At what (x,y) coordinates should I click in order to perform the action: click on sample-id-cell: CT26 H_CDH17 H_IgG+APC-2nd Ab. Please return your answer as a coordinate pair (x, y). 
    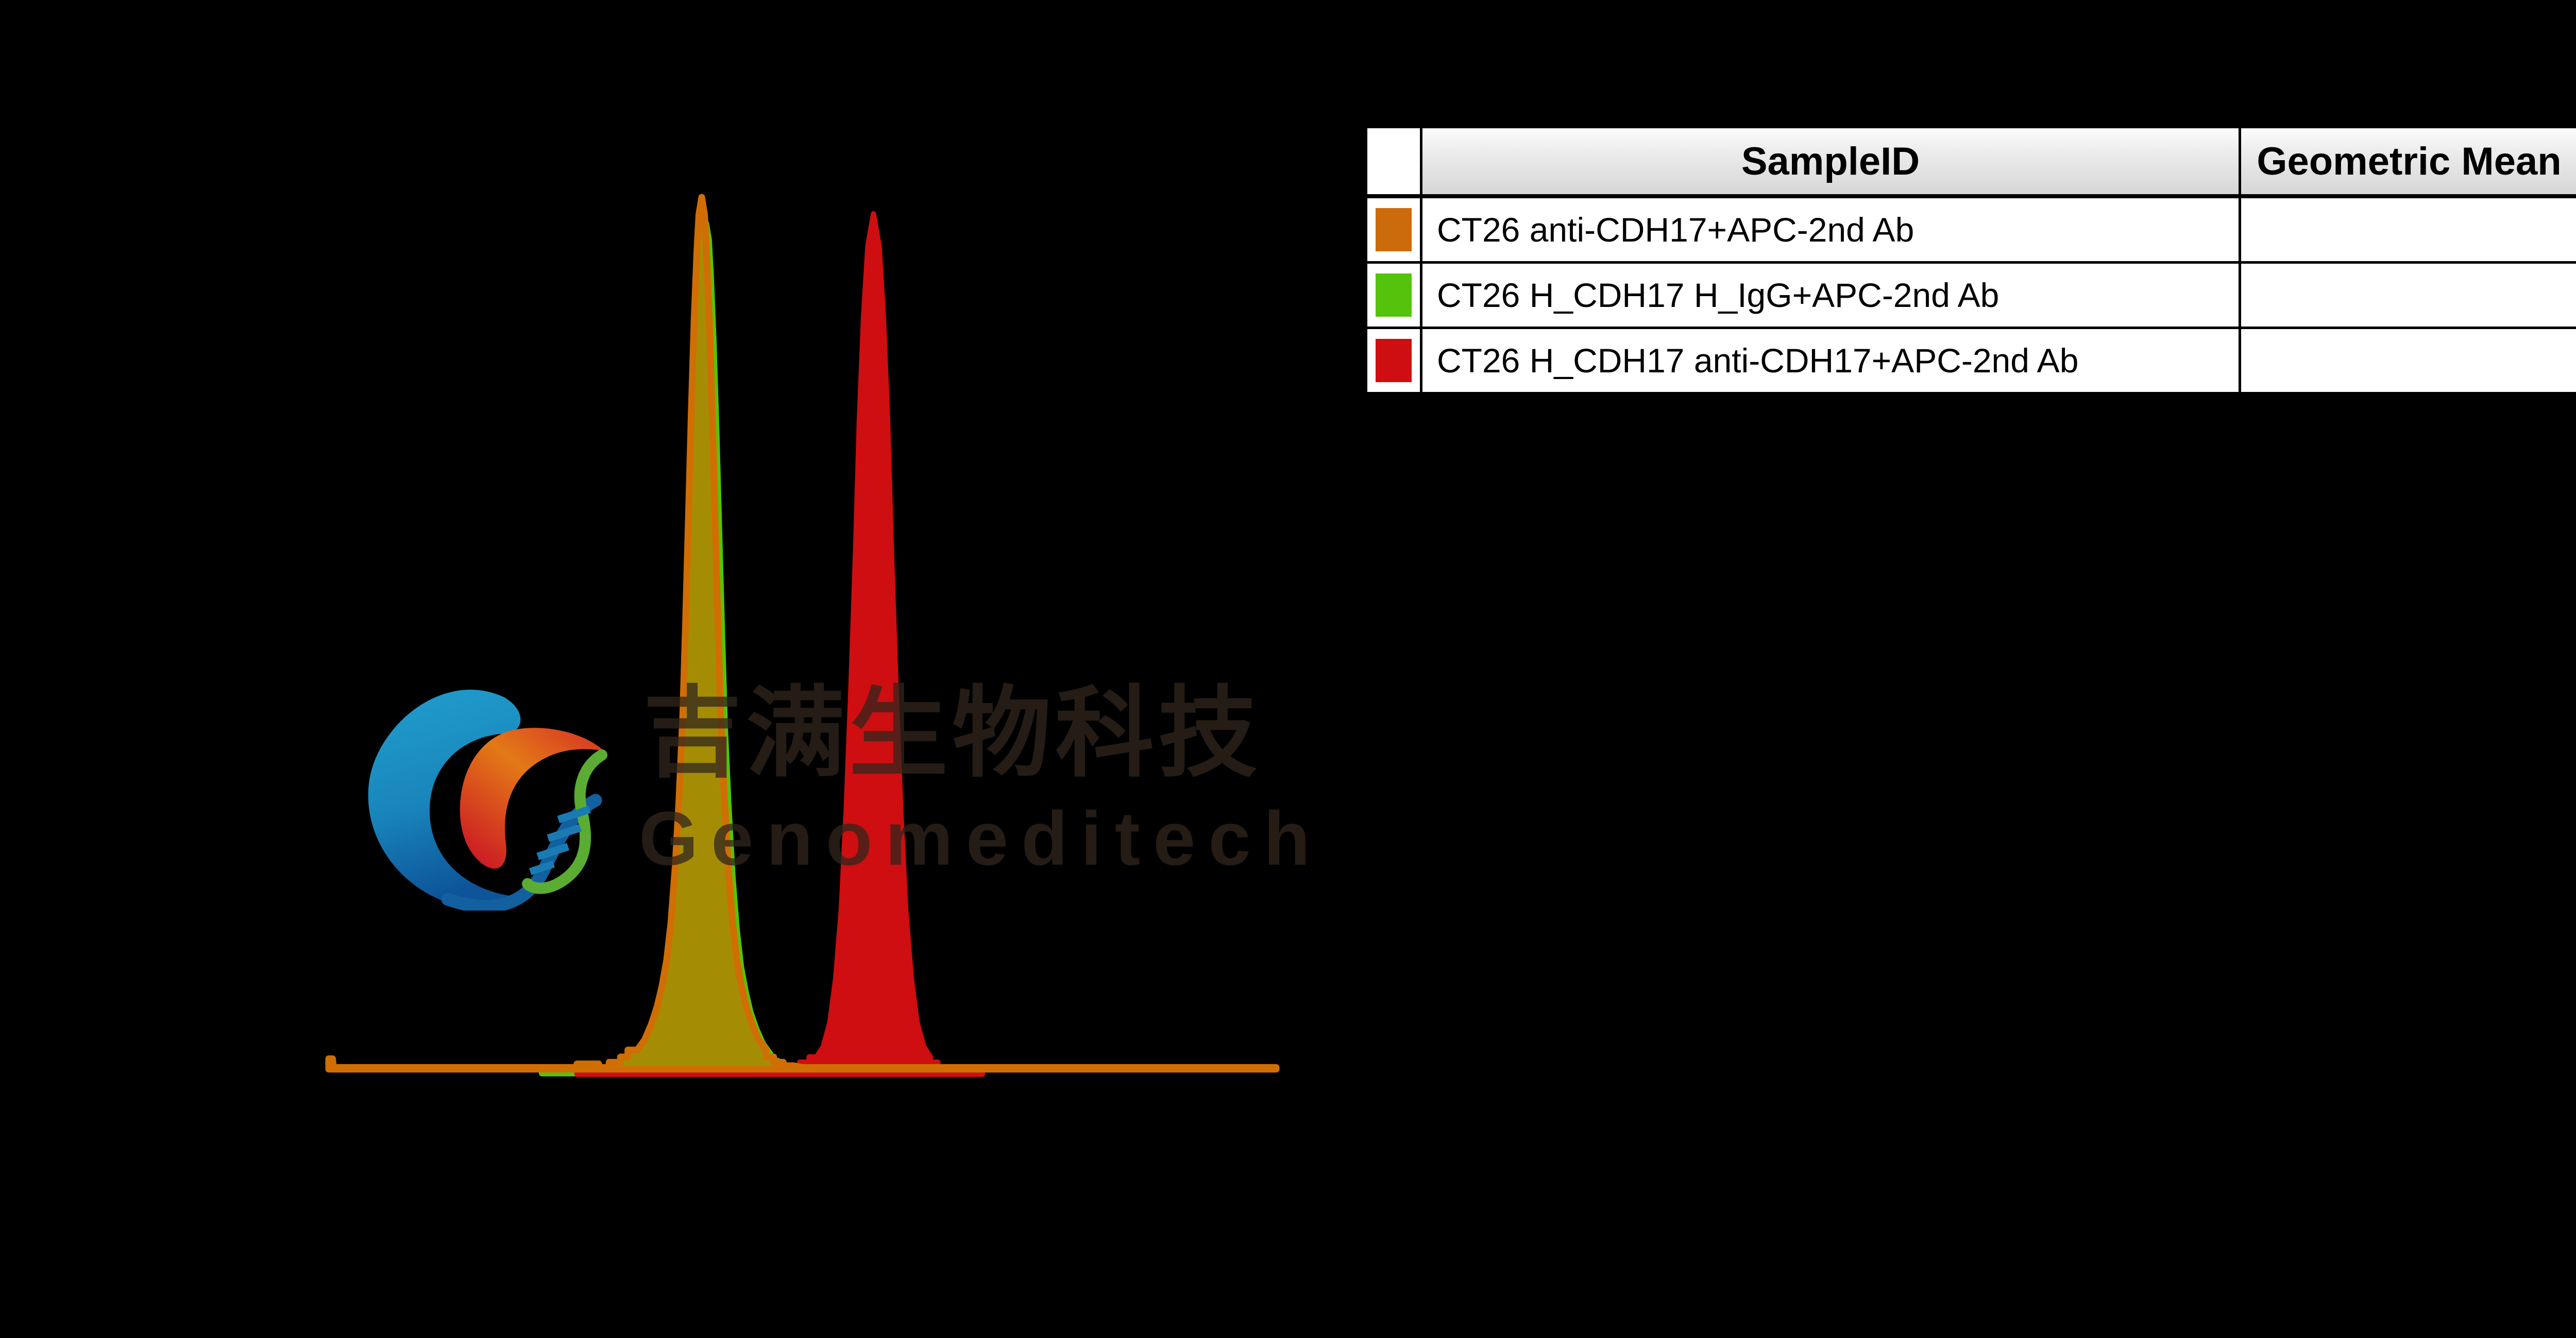
    Looking at the image, I should click on (1830, 295).